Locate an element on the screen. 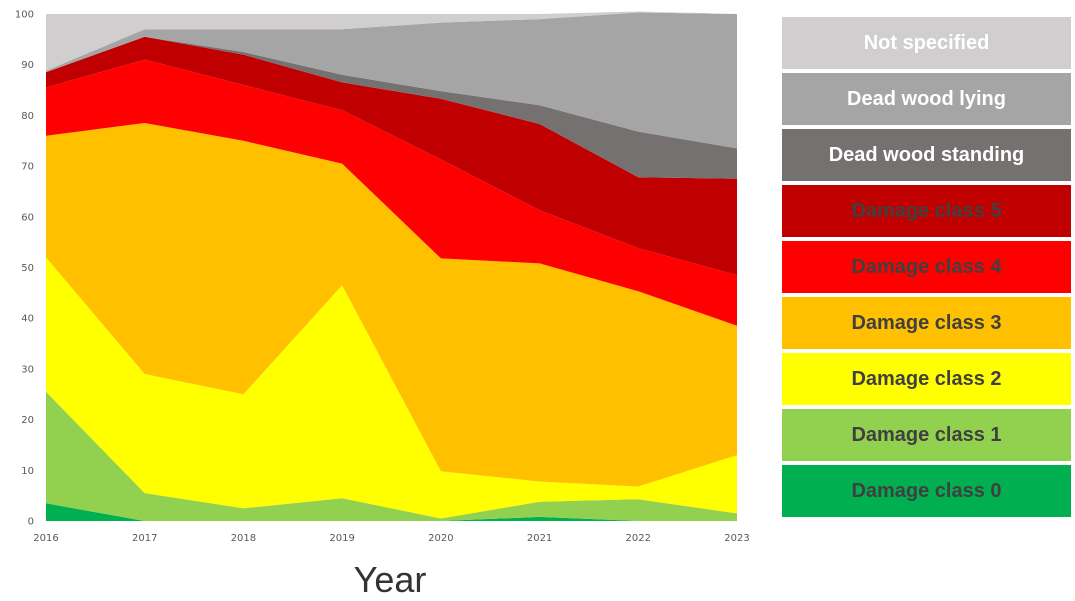 The image size is (1075, 601). legend-item-damage-class-5: Damage class 5 is located at coordinates (926, 211).